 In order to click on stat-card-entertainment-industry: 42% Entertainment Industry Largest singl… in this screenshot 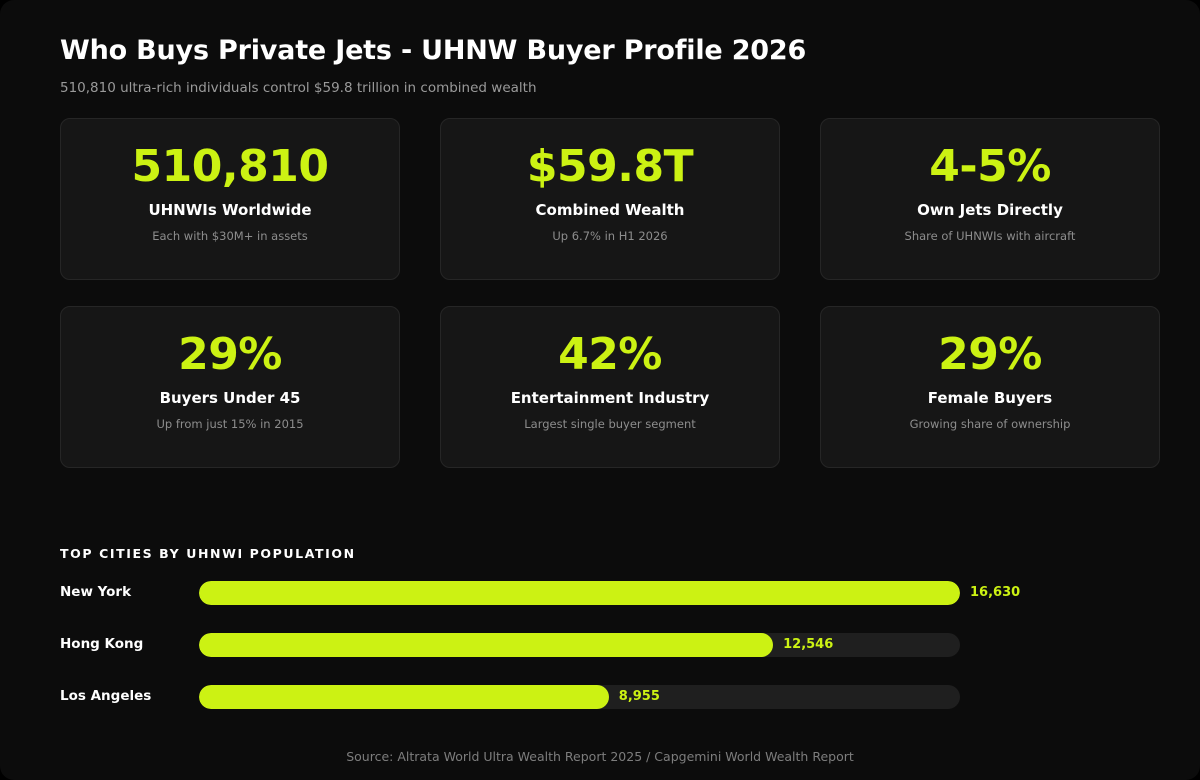, I will do `click(610, 387)`.